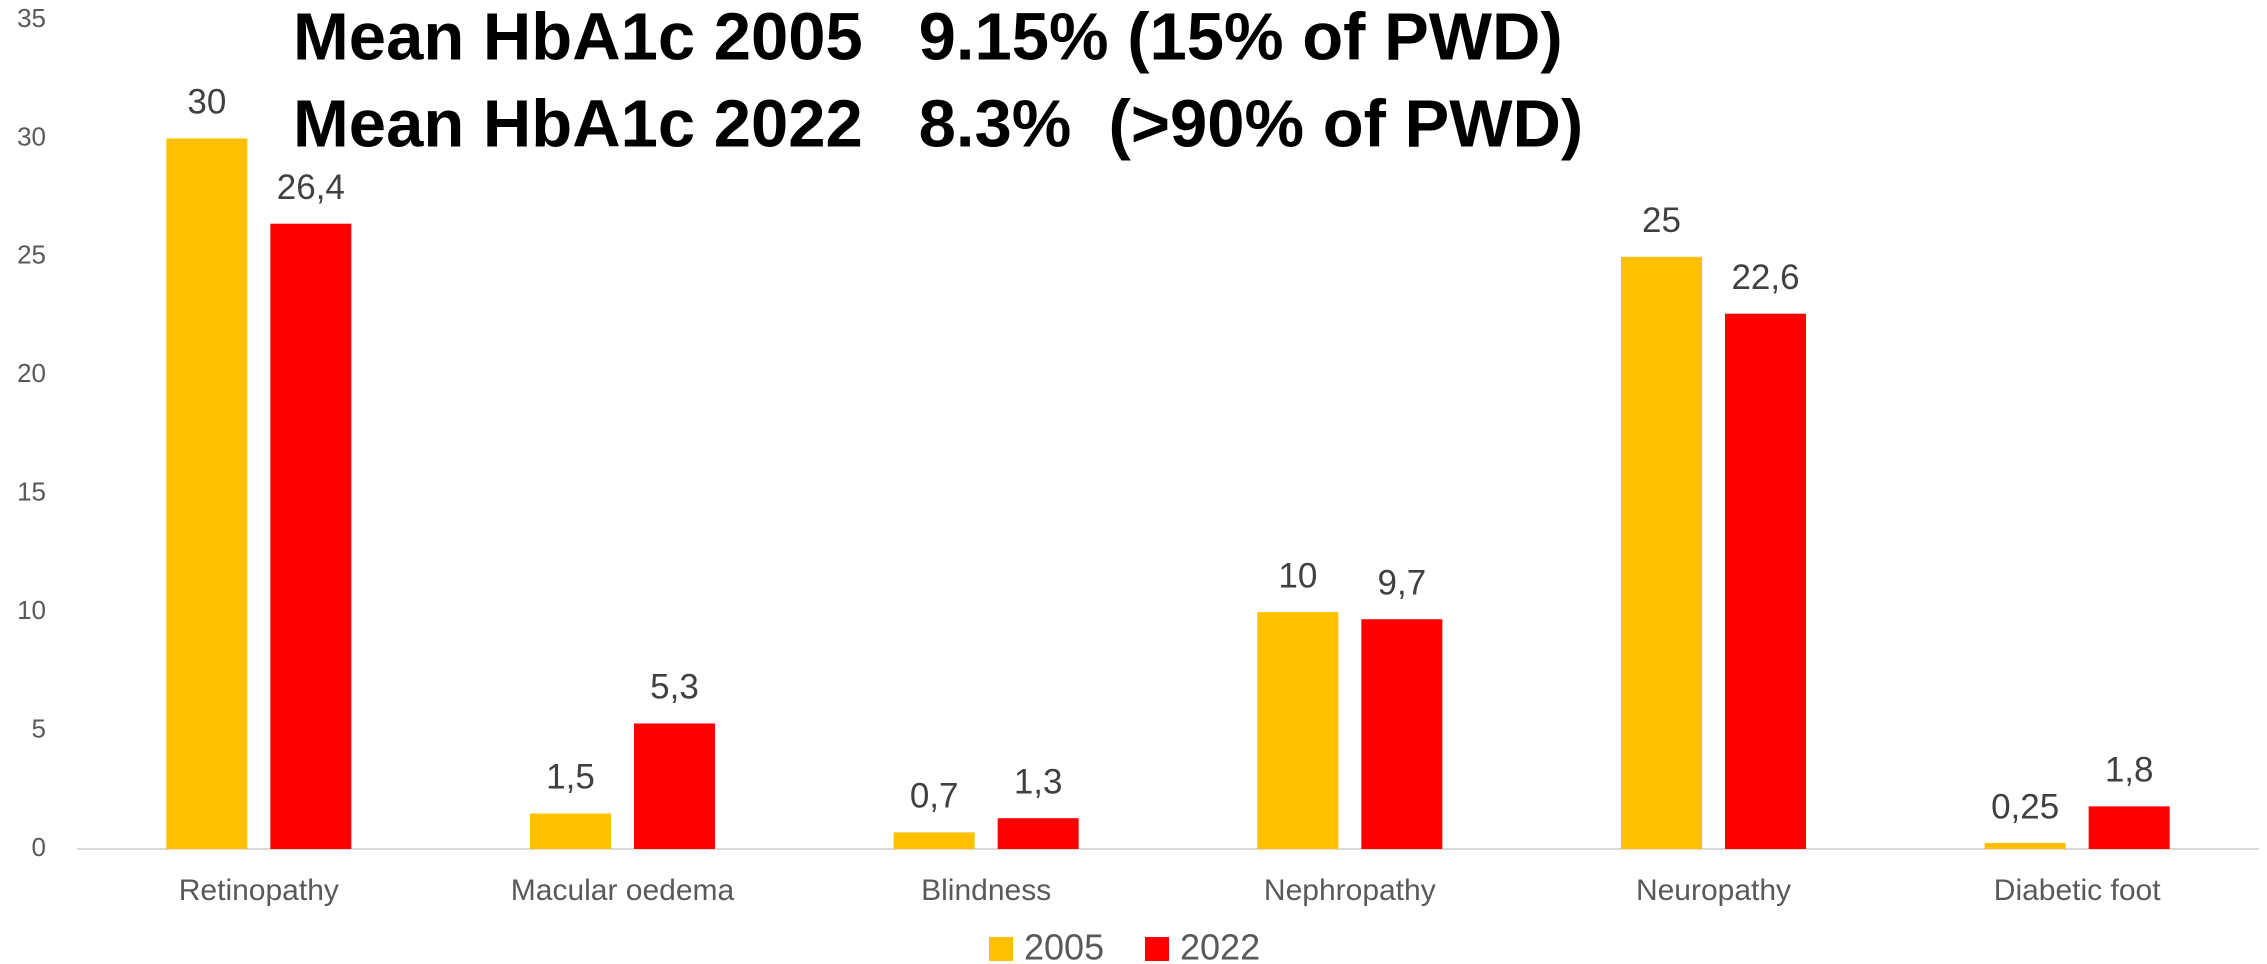 This screenshot has height=964, width=2267. What do you see at coordinates (1661, 220) in the screenshot?
I see `data-label: 25` at bounding box center [1661, 220].